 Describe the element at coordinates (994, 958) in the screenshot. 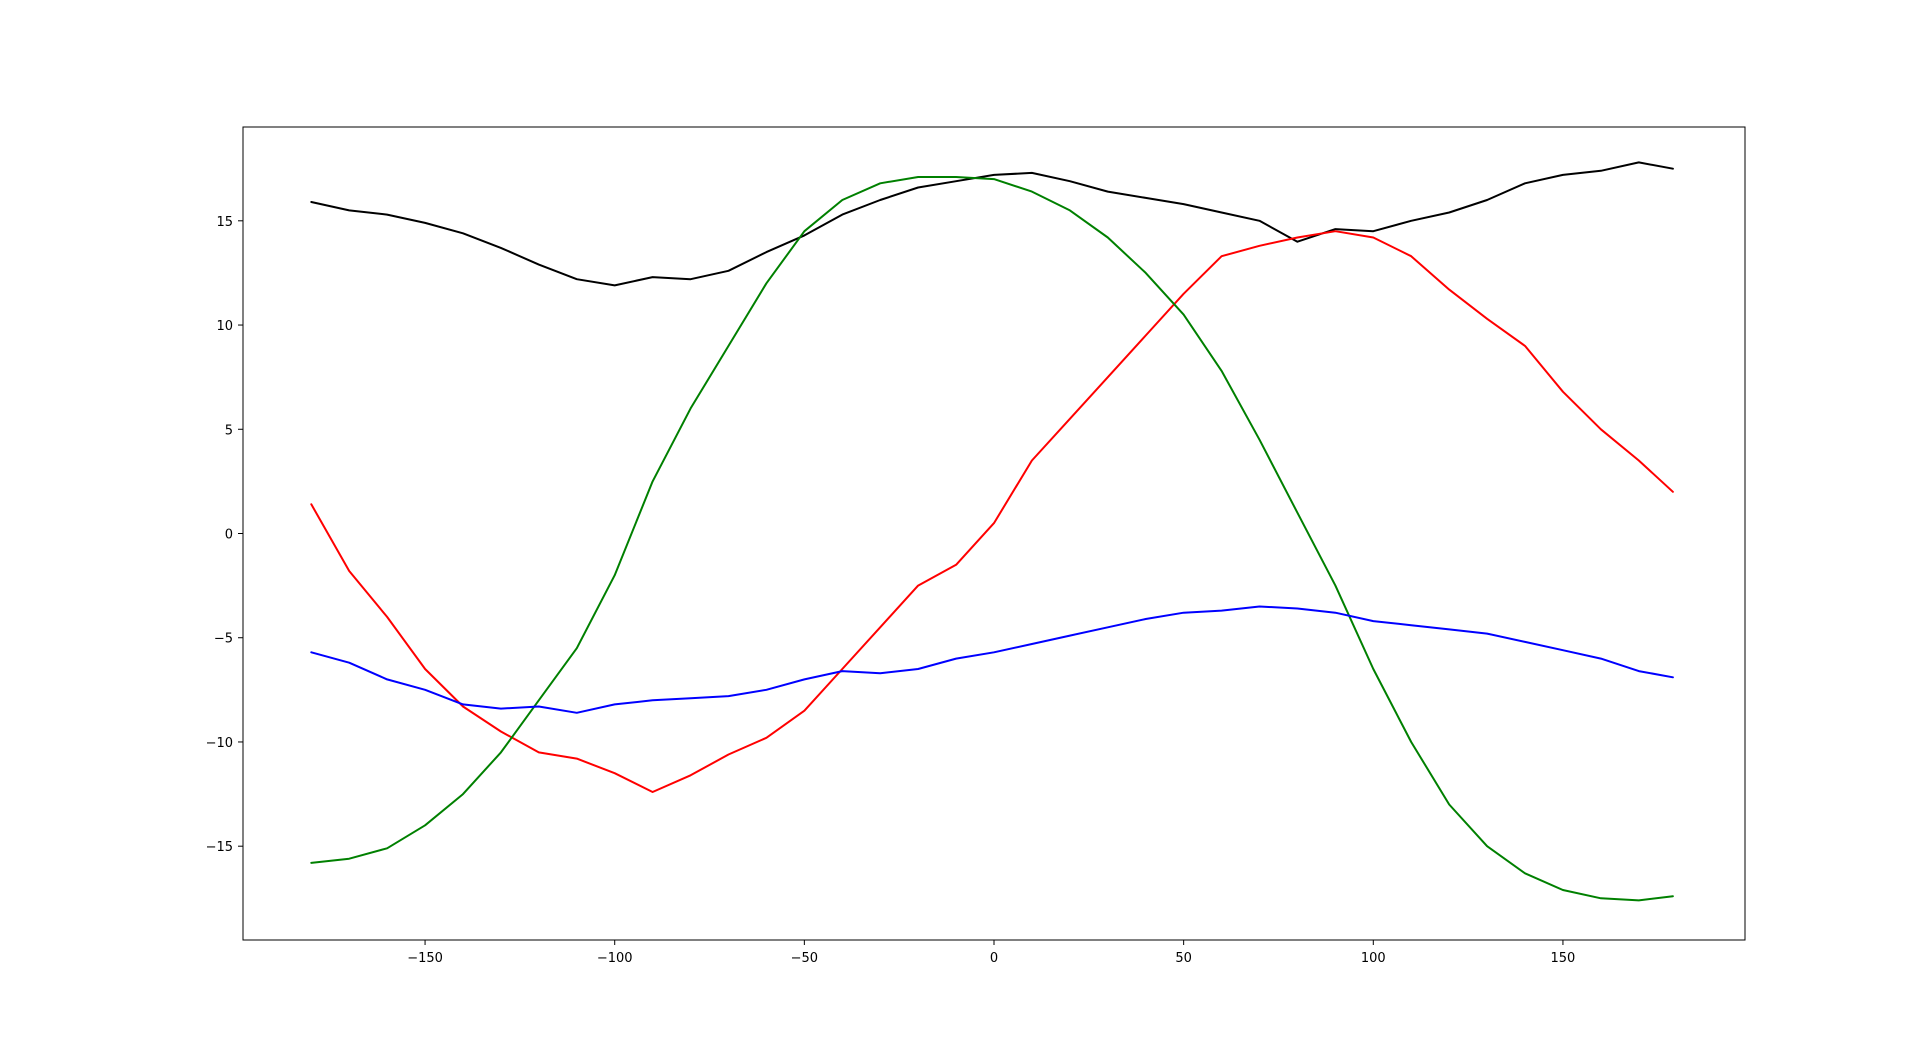

I see `x-tick-label: 0` at that location.